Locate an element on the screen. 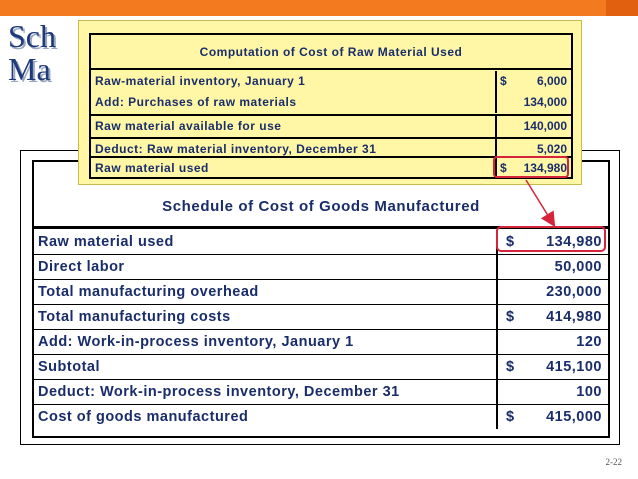 The width and height of the screenshot is (638, 479). row-label: Subtotal is located at coordinates (69, 367).